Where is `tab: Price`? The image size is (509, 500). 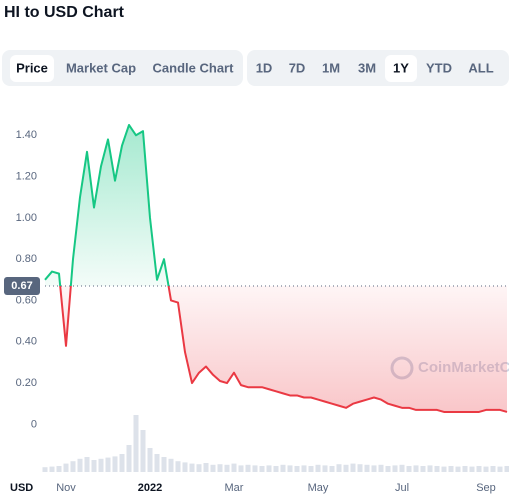 tab: Price is located at coordinates (32, 67).